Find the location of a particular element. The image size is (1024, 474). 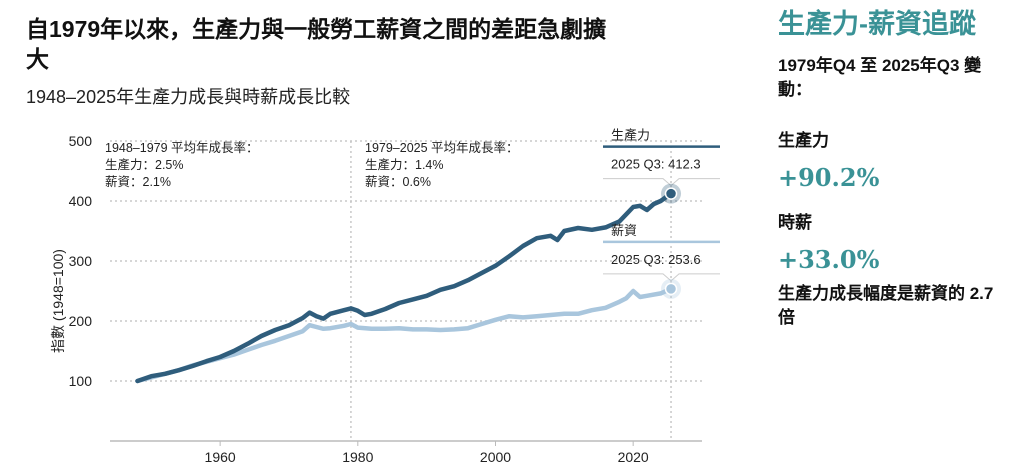

callout-value: 2025 Q3: 412.3 is located at coordinates (656, 164).